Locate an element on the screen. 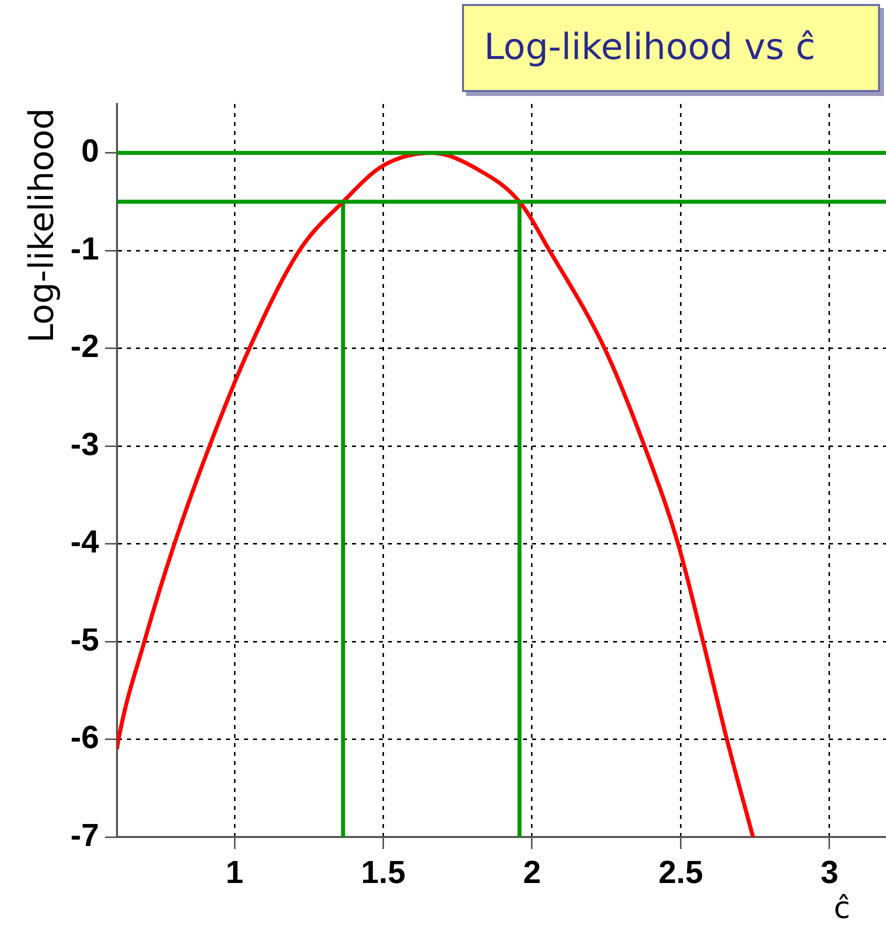  y-tick-label: -5 is located at coordinates (84, 639).